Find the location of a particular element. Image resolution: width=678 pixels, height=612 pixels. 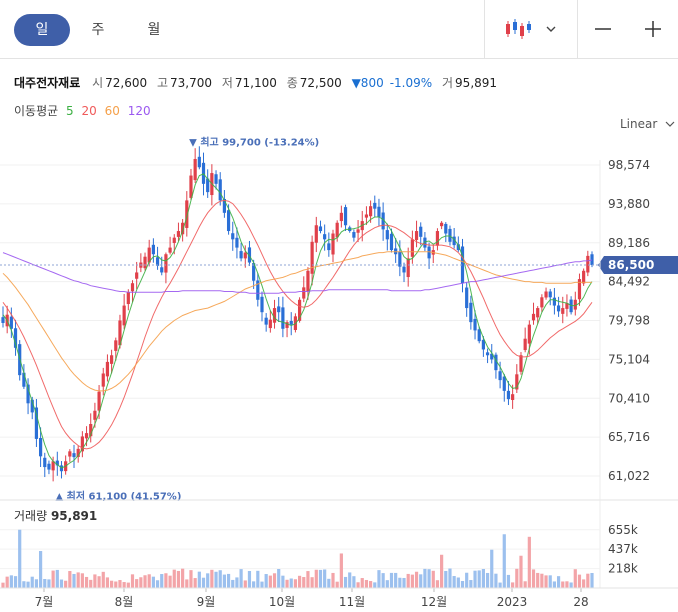

chart-type-button is located at coordinates (530, 29).